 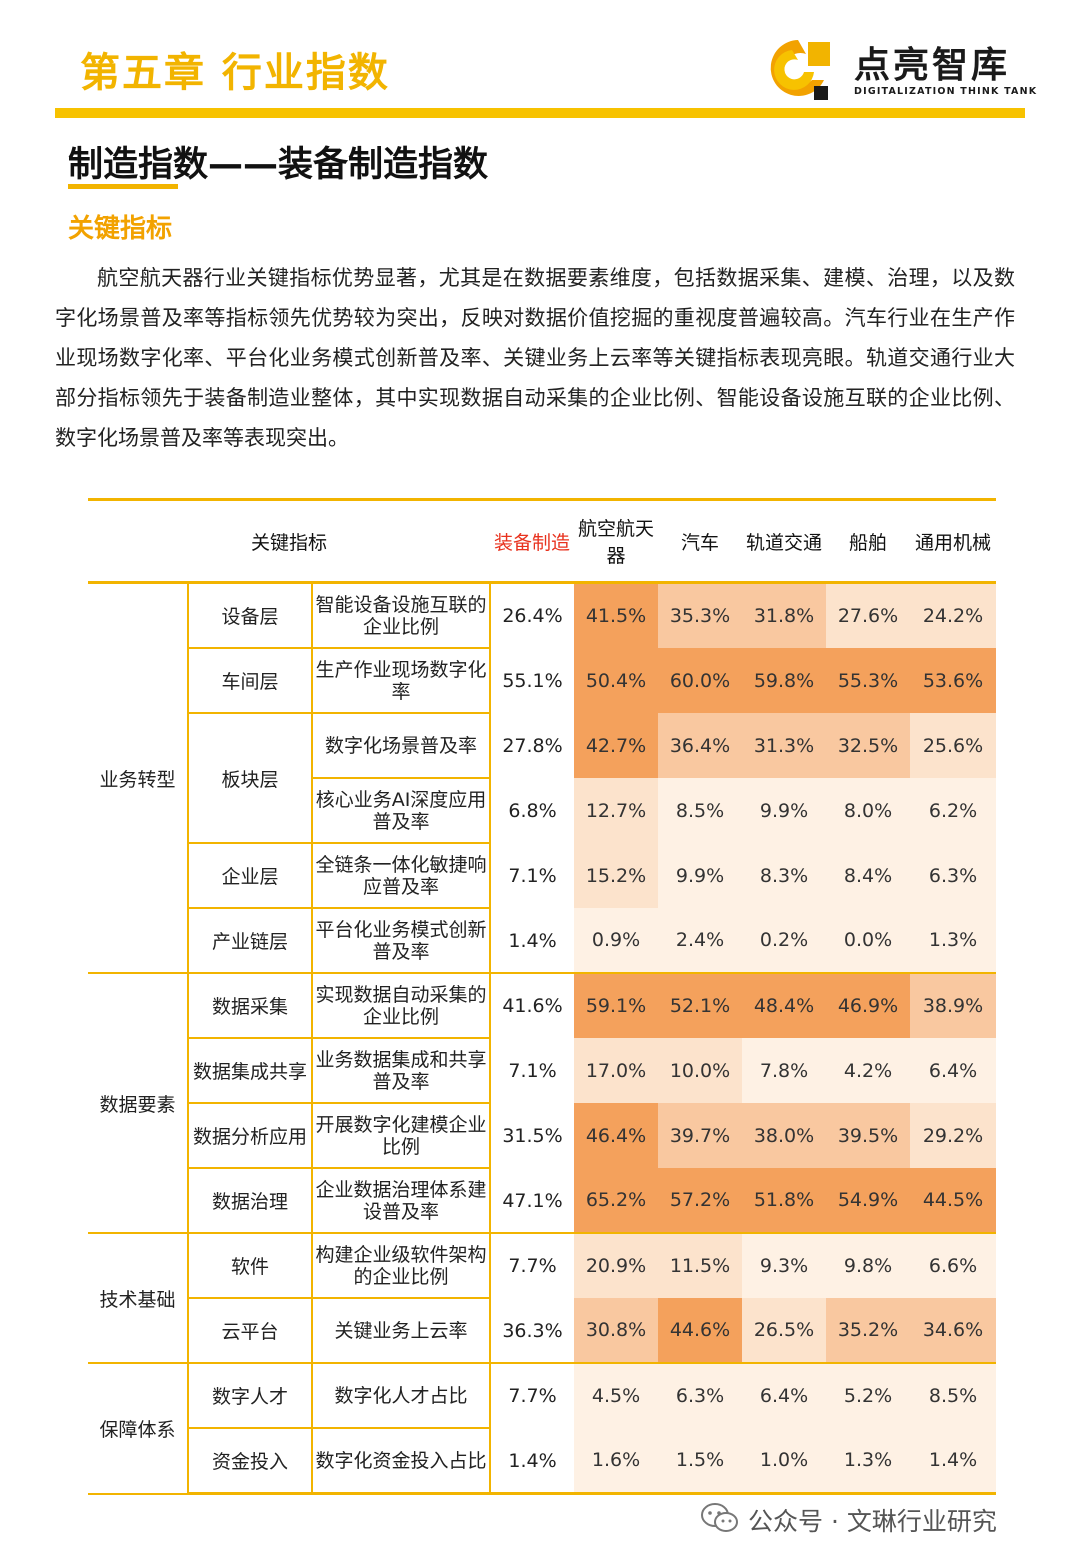 What do you see at coordinates (616, 542) in the screenshot?
I see `header-industry: 航空航天器` at bounding box center [616, 542].